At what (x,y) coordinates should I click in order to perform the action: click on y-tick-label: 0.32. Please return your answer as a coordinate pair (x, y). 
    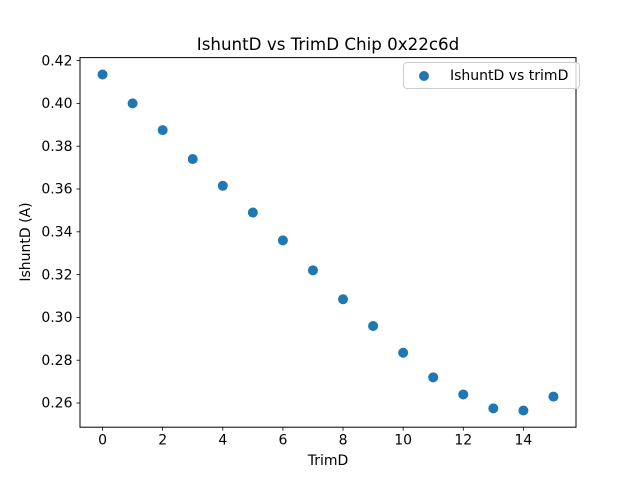
    Looking at the image, I should click on (56, 275).